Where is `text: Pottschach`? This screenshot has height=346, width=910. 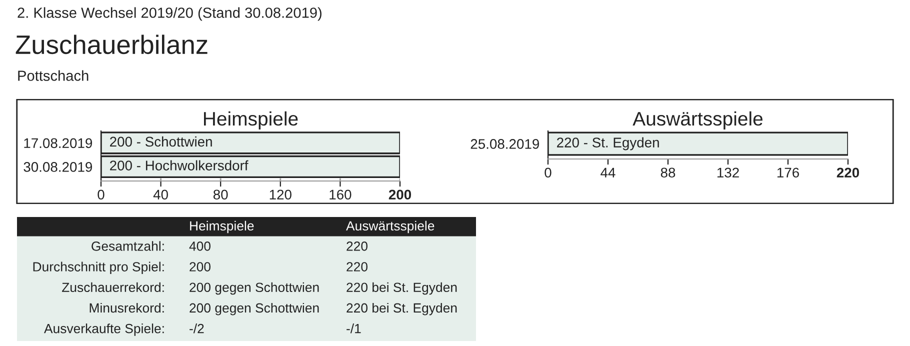
text: Pottschach is located at coordinates (53, 75).